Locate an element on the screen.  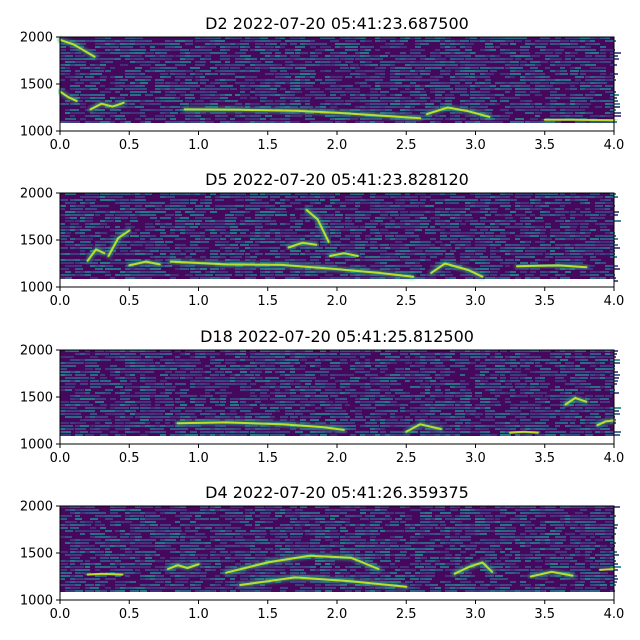
panel-title: D18 2022-07-20 05:41:25.812500 is located at coordinates (337, 336).